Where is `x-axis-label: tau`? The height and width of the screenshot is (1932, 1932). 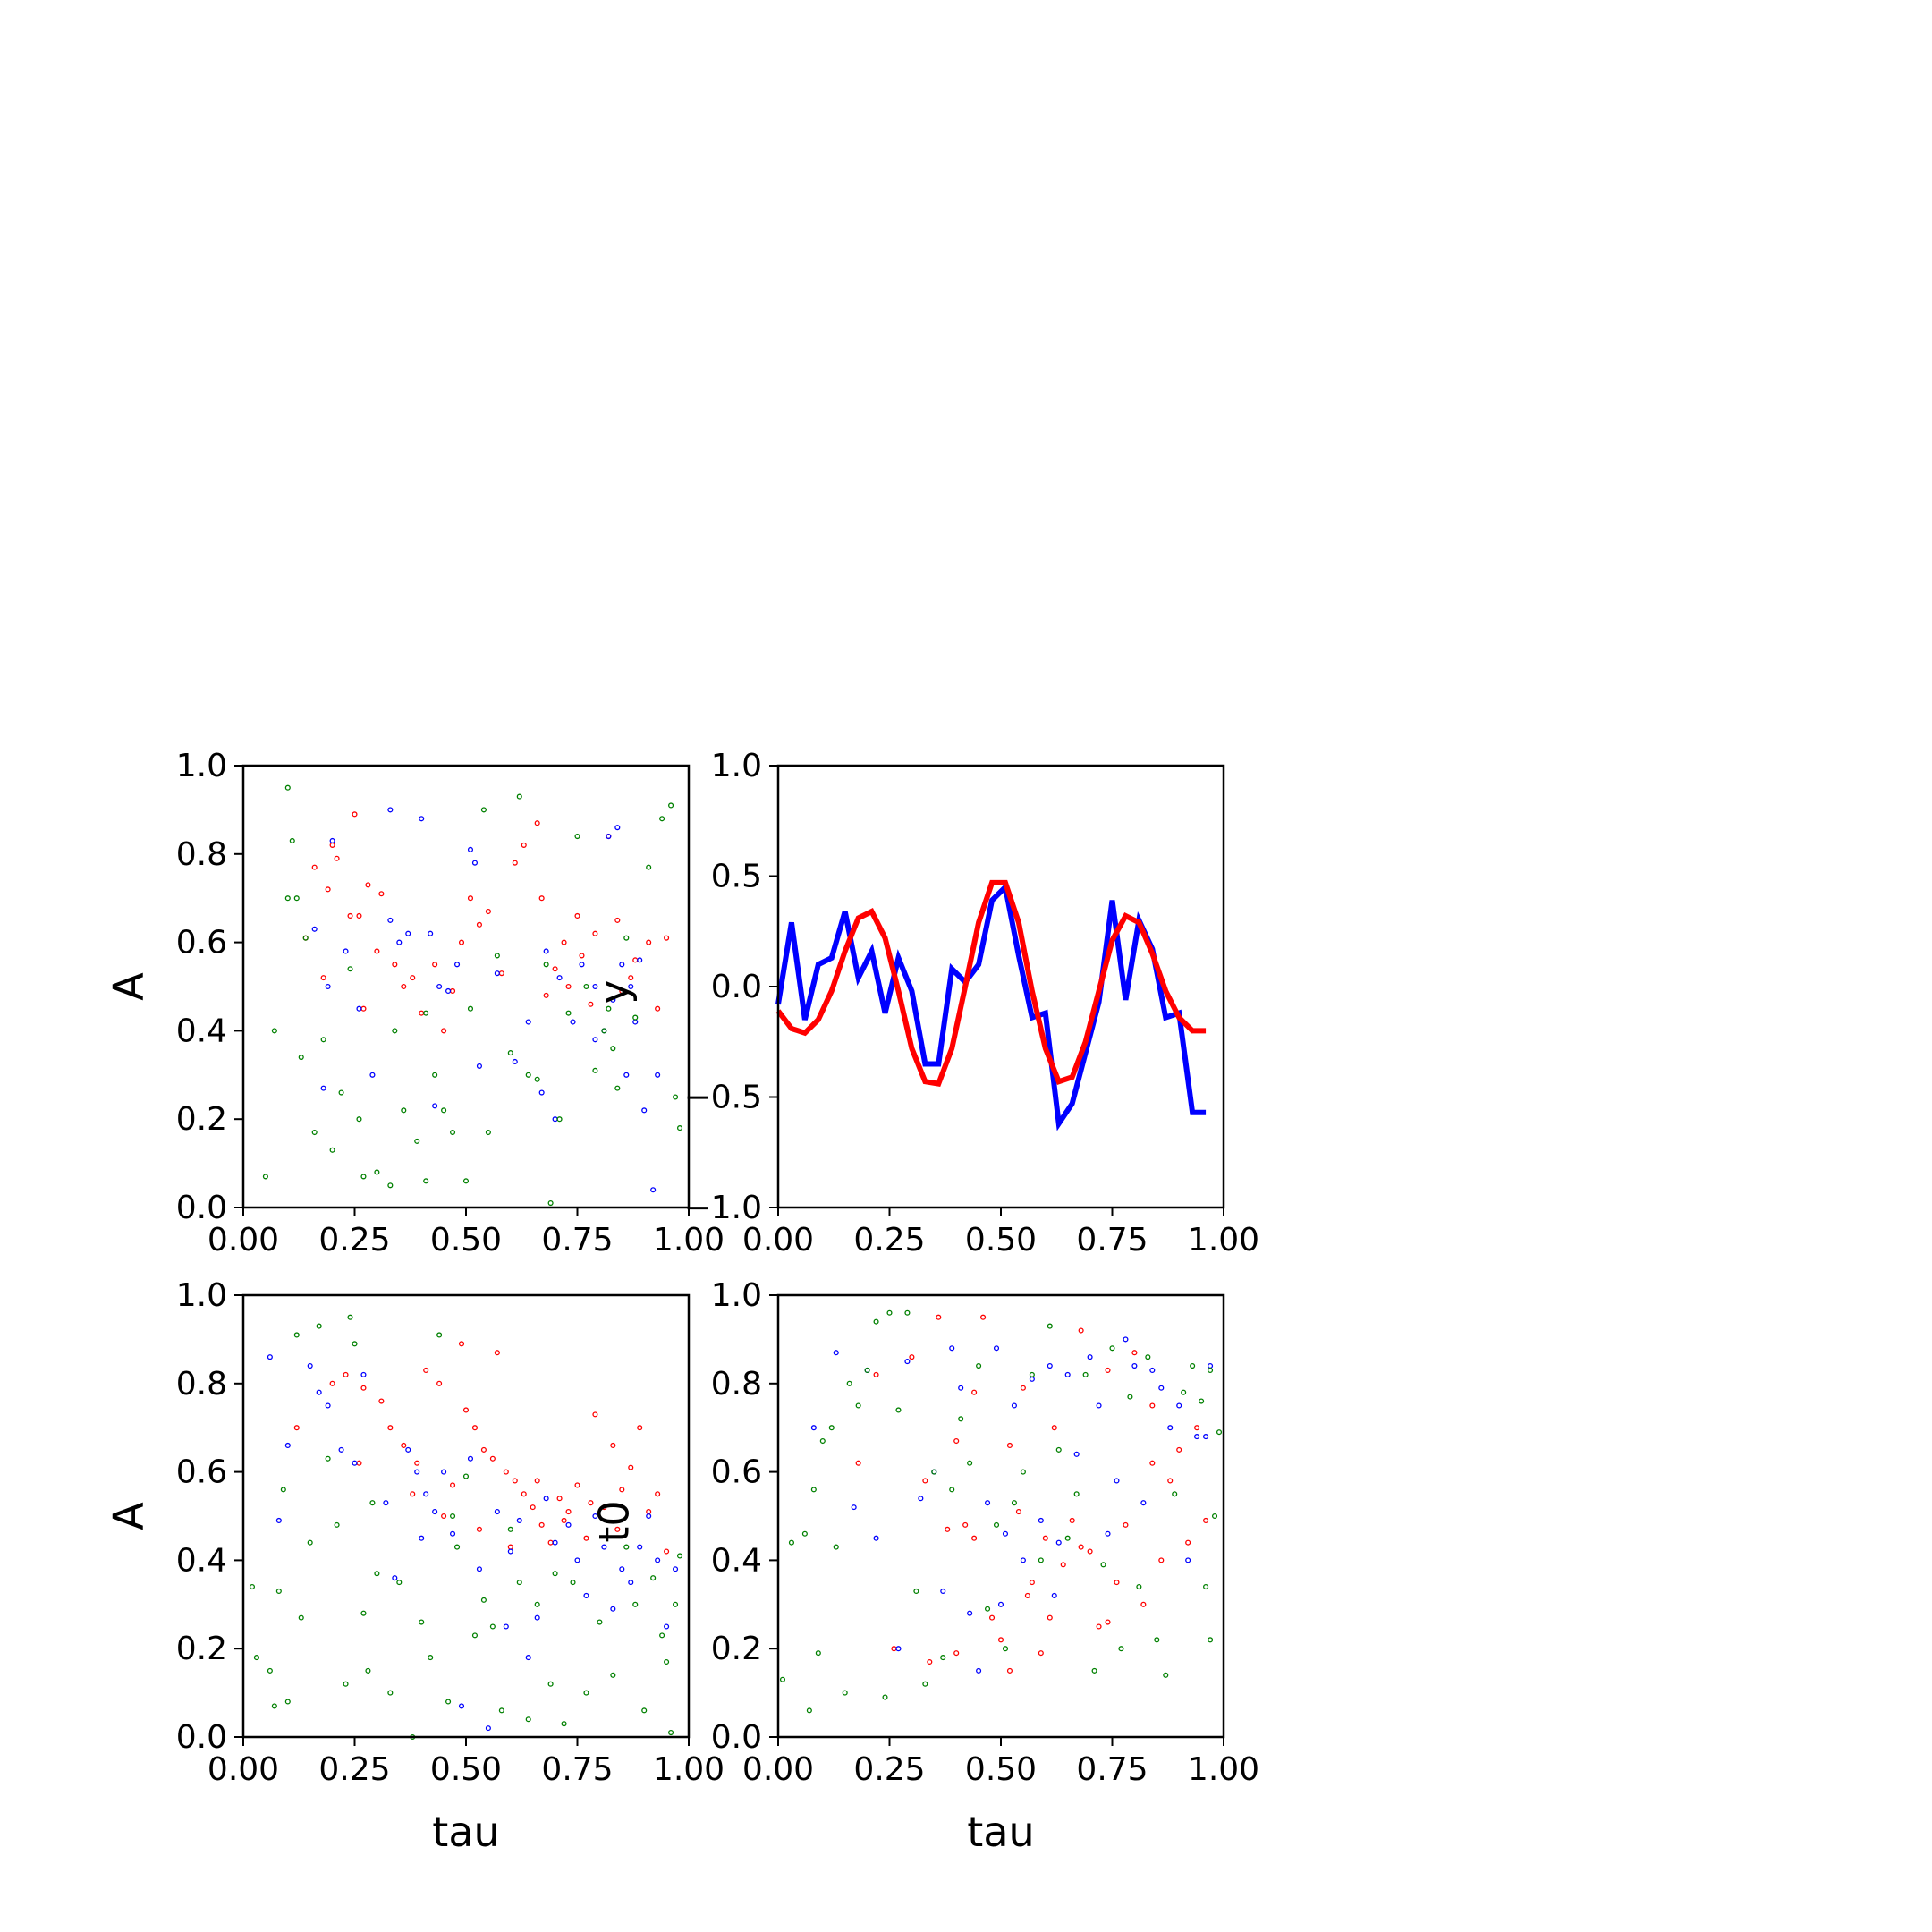 x-axis-label: tau is located at coordinates (1000, 1832).